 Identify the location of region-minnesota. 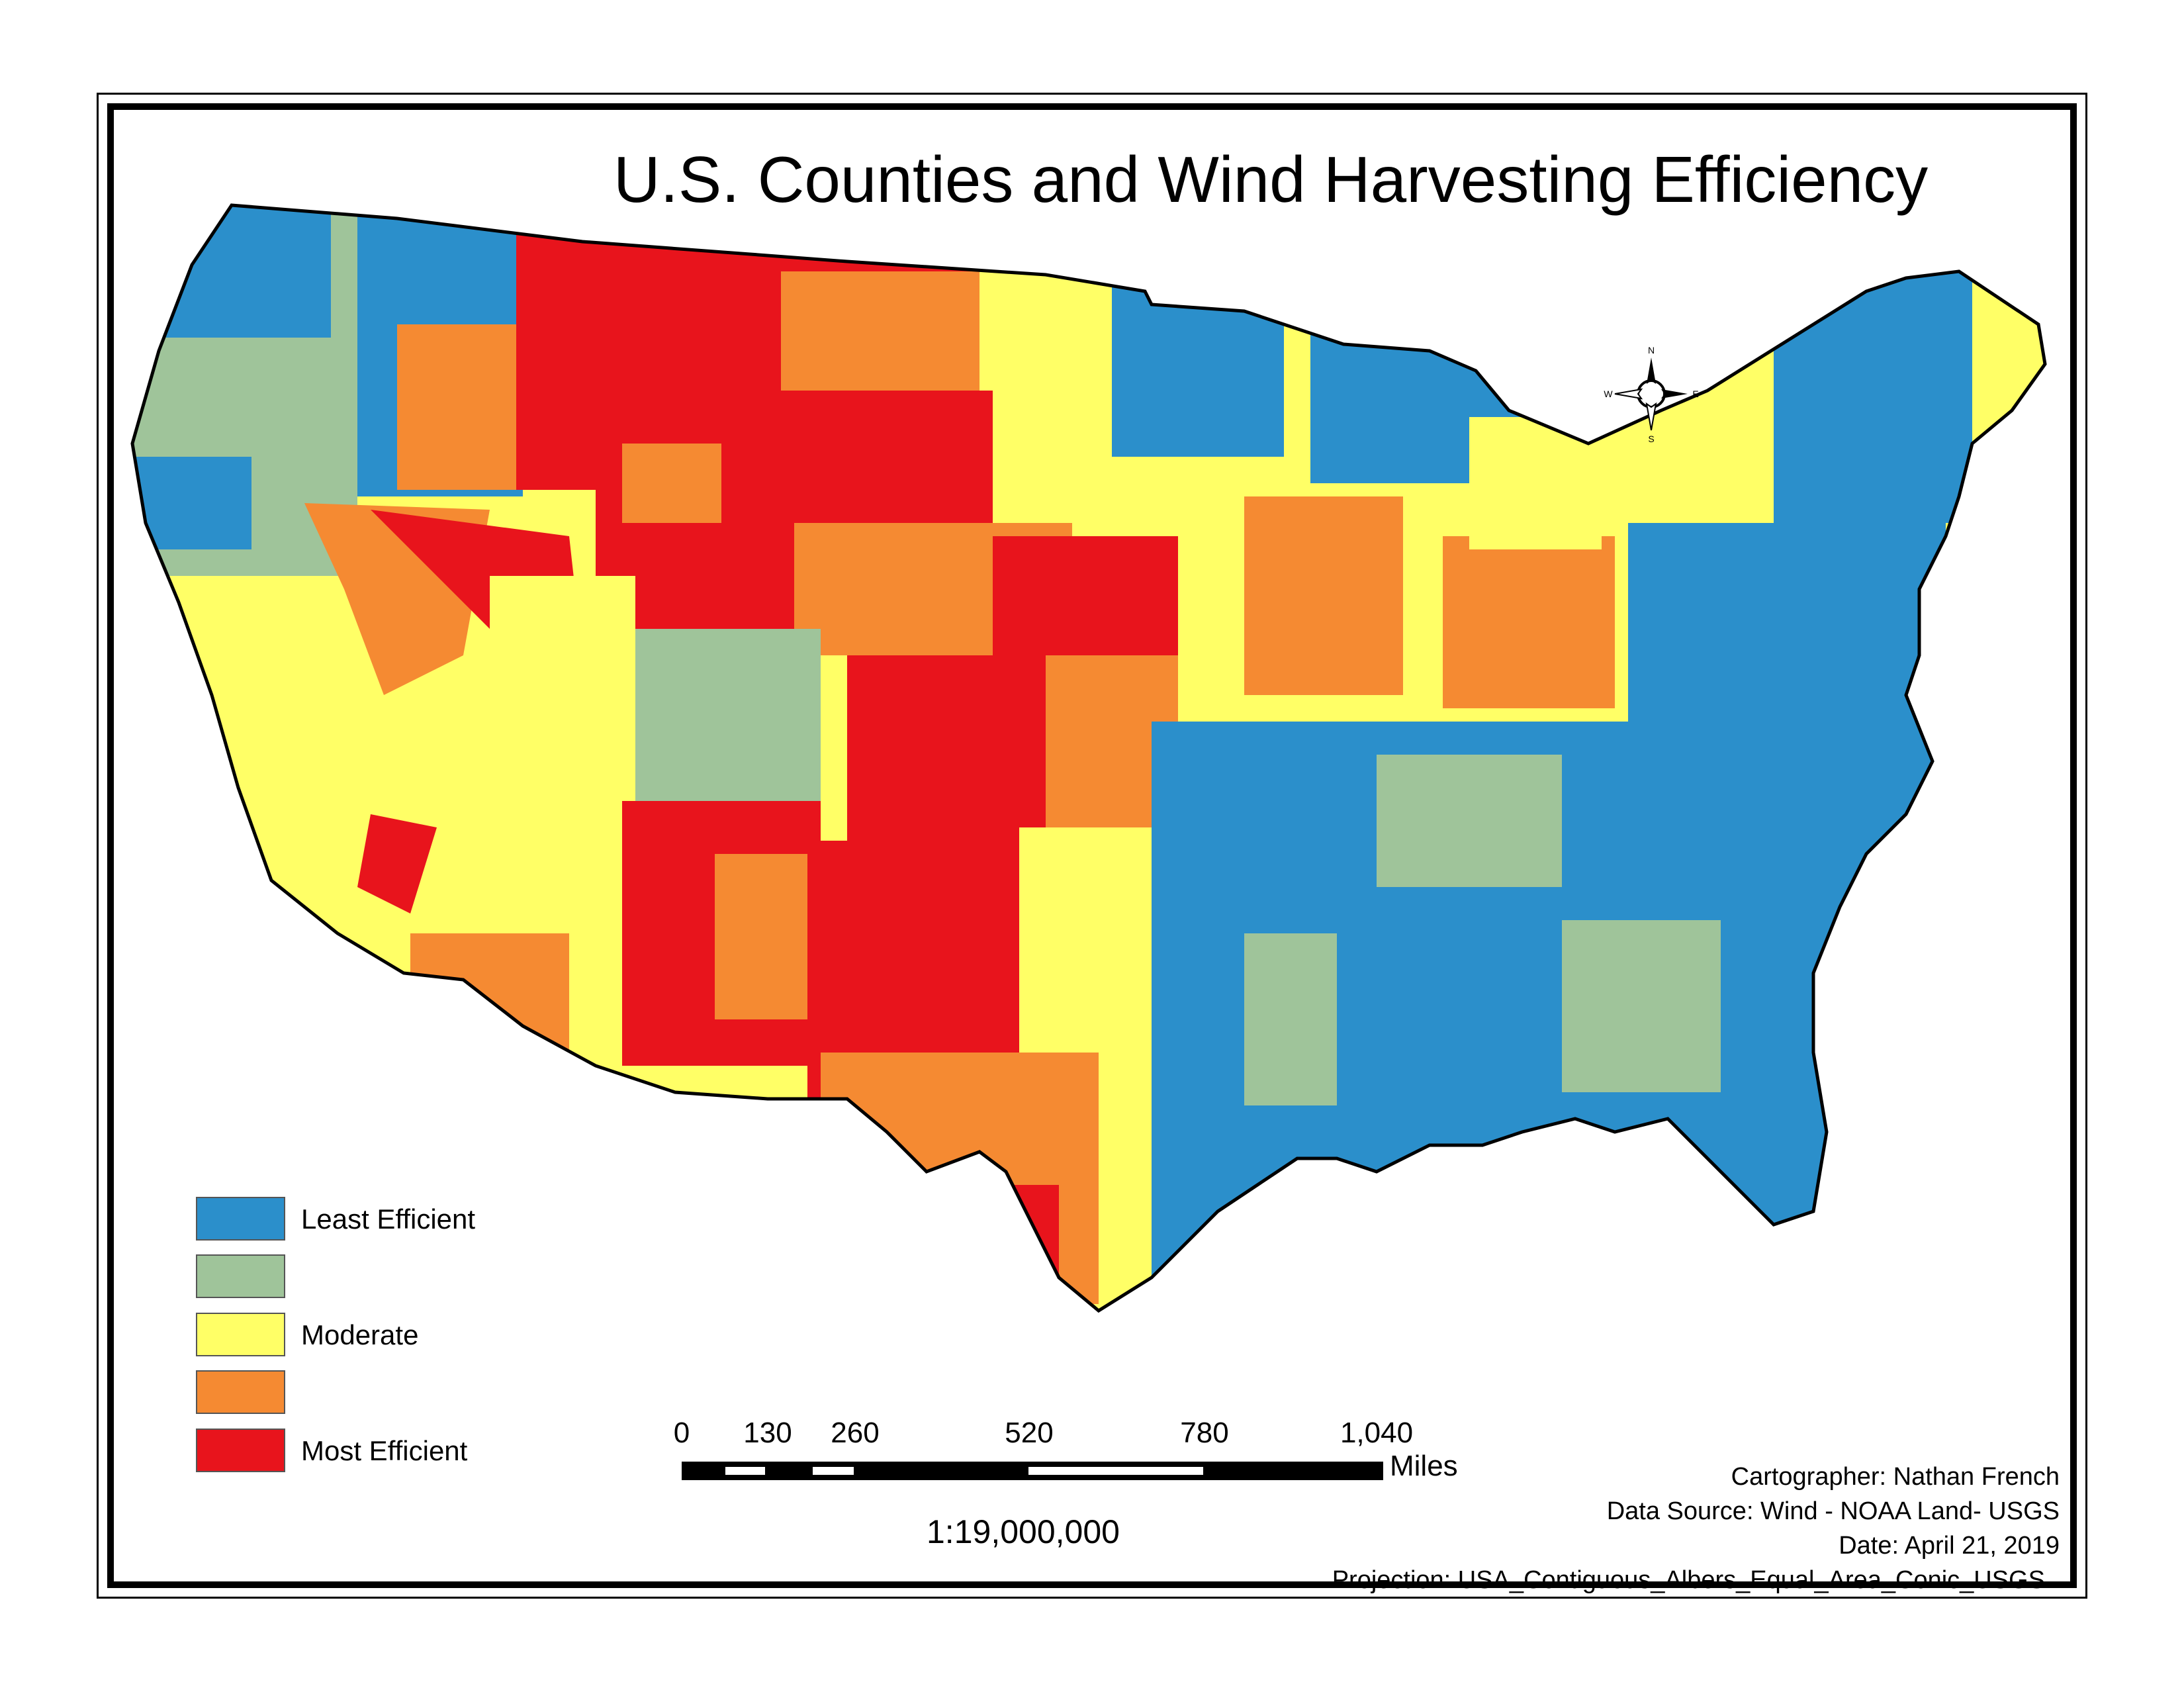
(1198, 357).